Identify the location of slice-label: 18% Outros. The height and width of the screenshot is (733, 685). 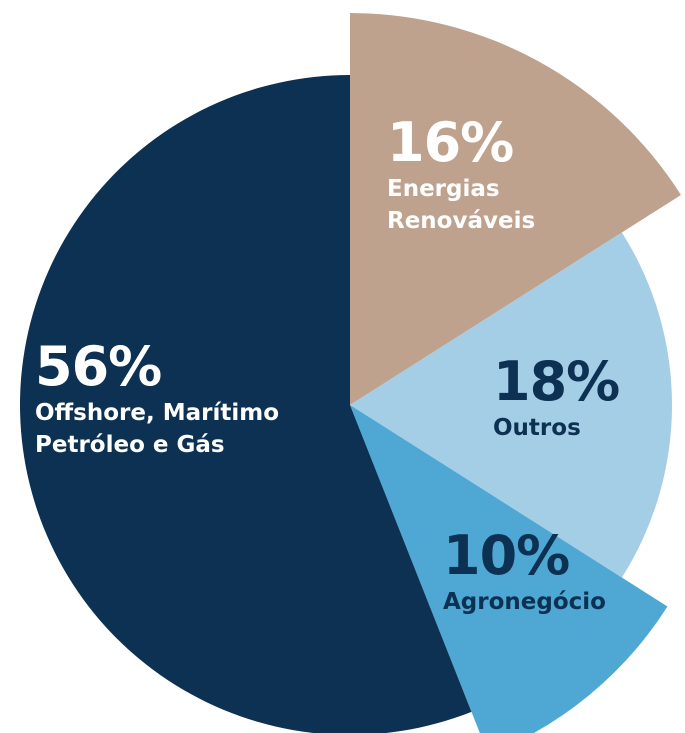
(573, 398).